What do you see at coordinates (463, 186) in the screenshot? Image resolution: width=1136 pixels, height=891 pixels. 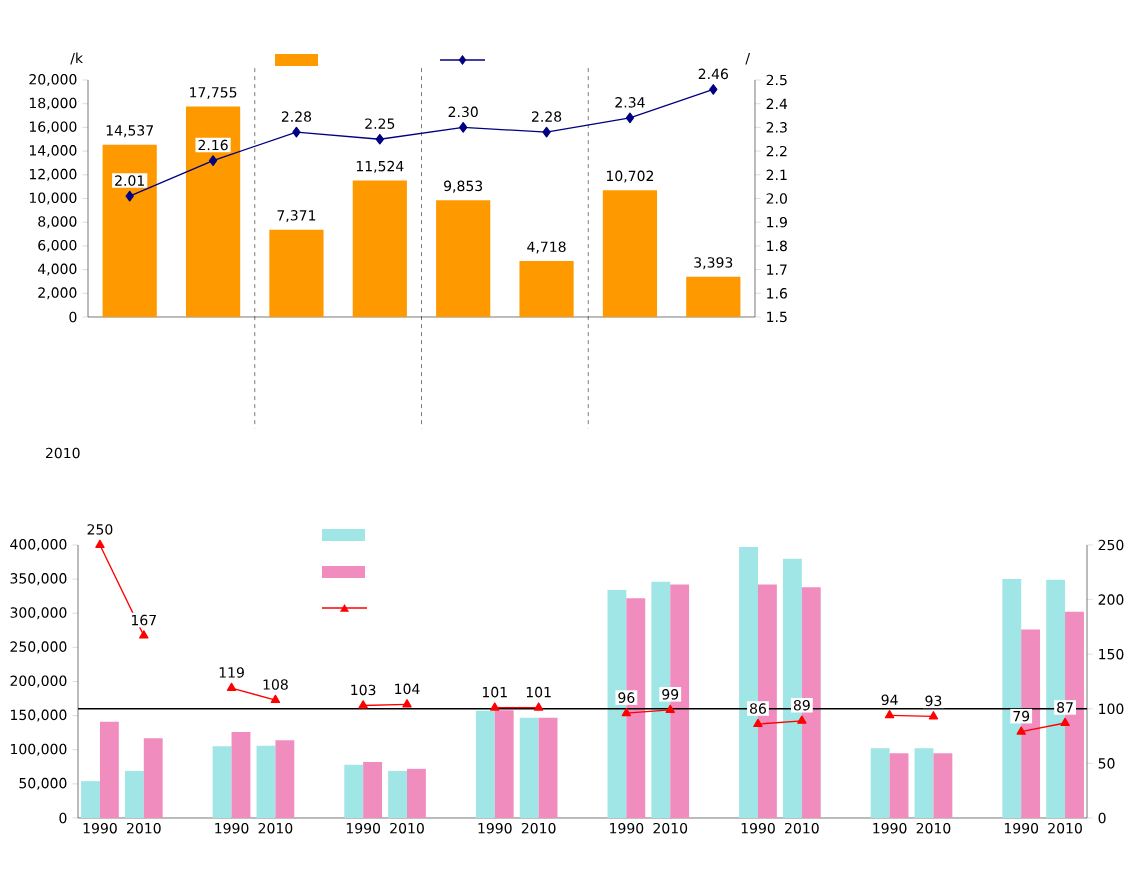 I see `data-label: 9,853` at bounding box center [463, 186].